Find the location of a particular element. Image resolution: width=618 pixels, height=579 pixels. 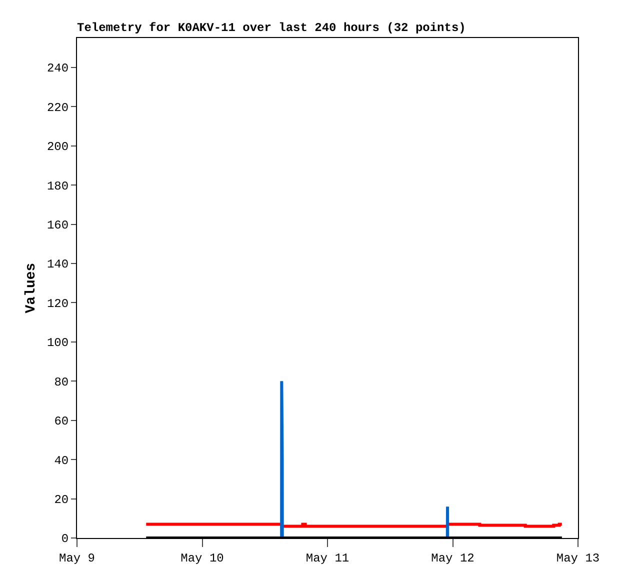

chart-title: Telemetry for K0AKV-11 over last 240 hours (32 points) is located at coordinates (271, 28).